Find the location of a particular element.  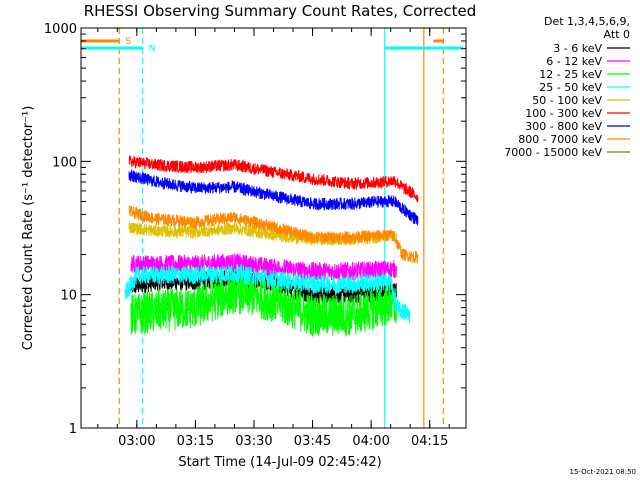

y-tick-label: 1000 is located at coordinates (60, 29).